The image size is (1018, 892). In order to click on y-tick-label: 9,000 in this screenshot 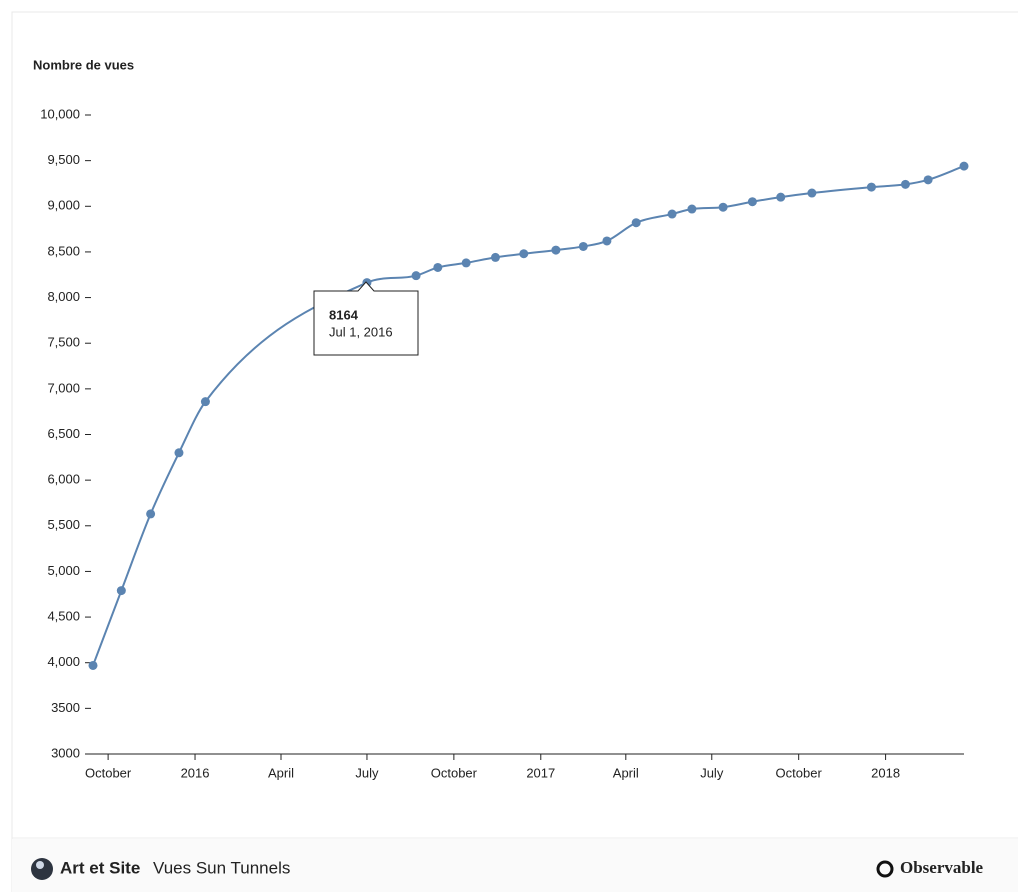, I will do `click(63, 205)`.